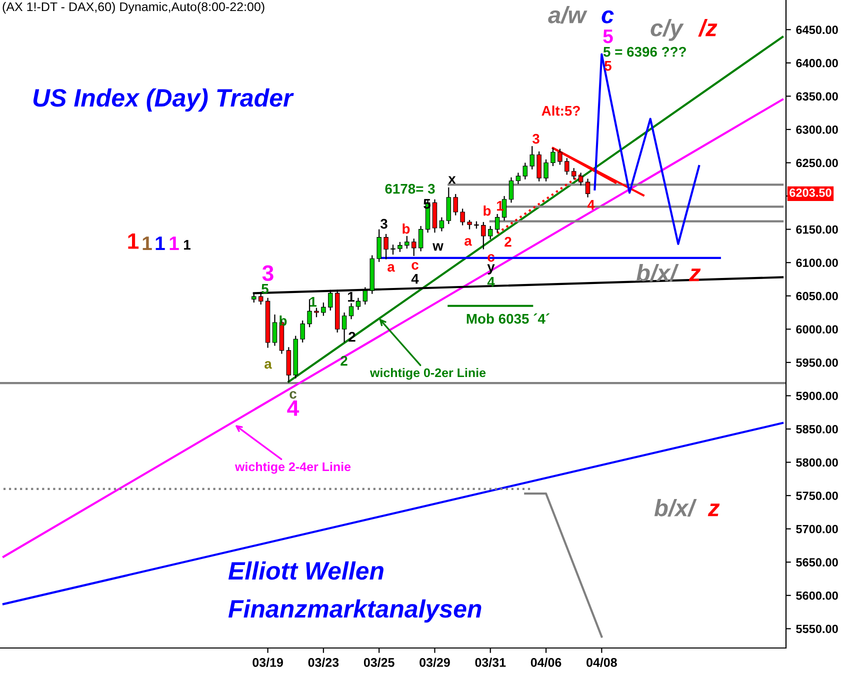 The width and height of the screenshot is (843, 673). What do you see at coordinates (817, 429) in the screenshot?
I see `y-tick-label: 5850.00` at bounding box center [817, 429].